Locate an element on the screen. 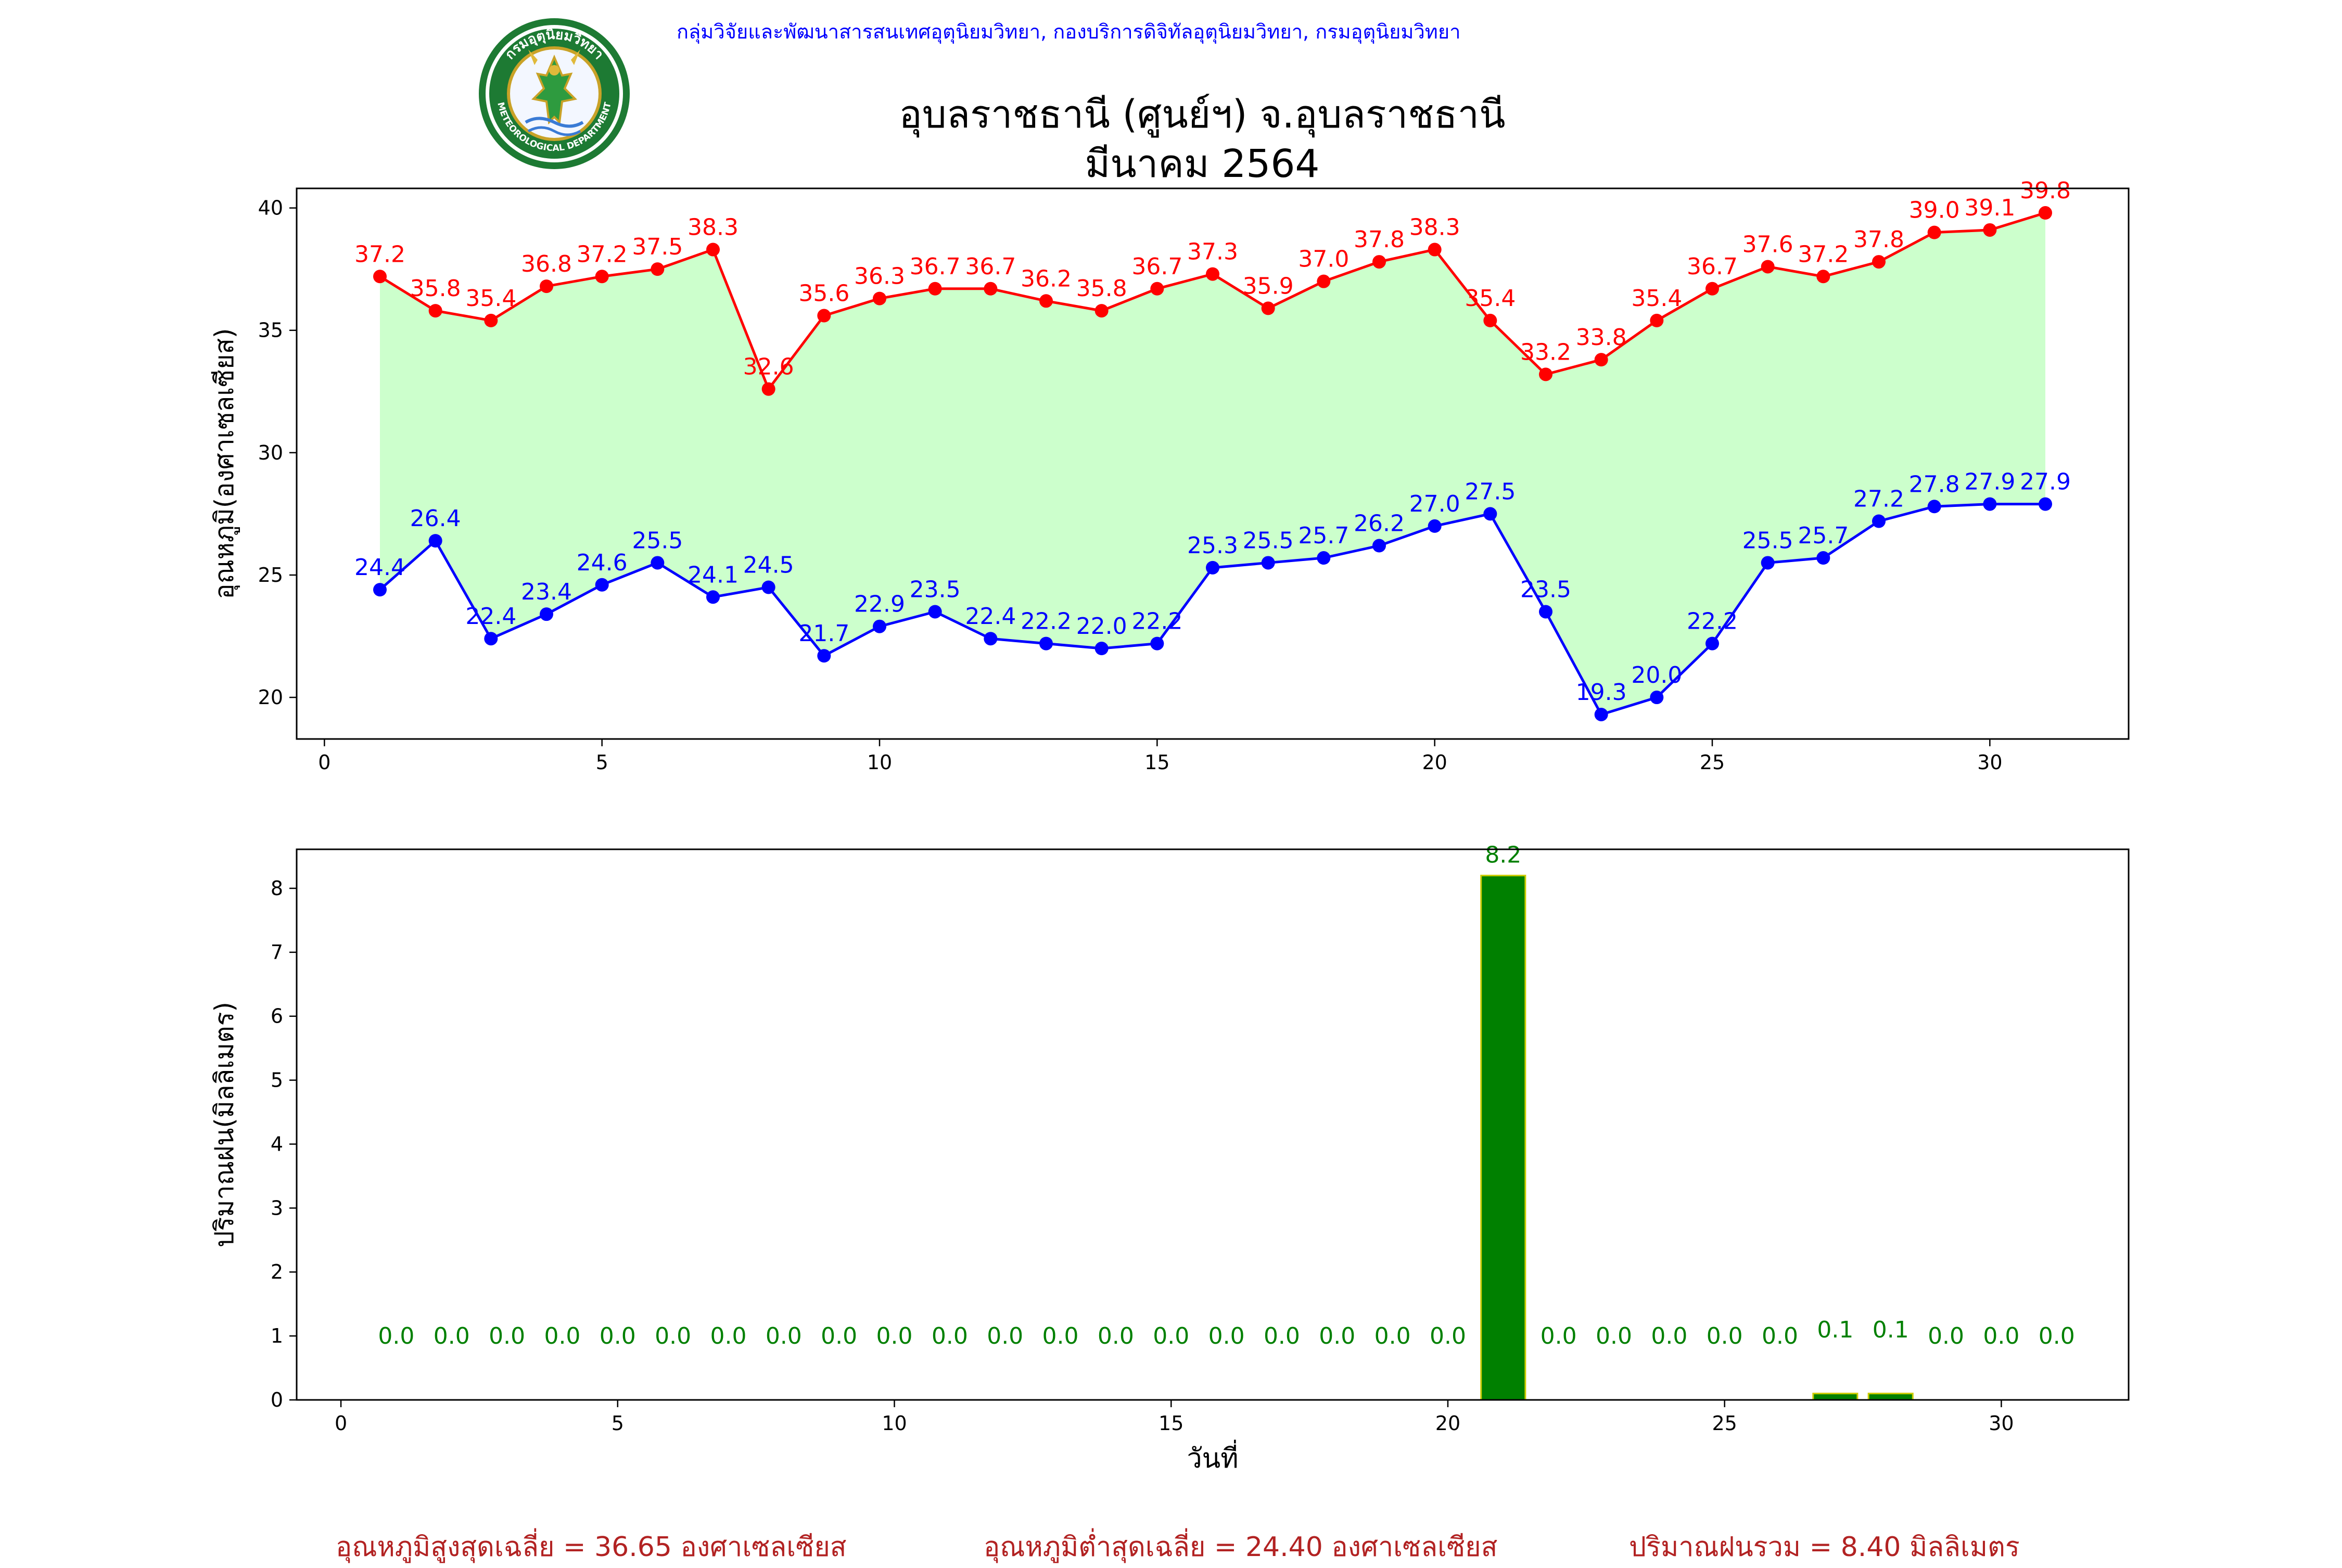 This screenshot has height=1568, width=2342. temp-x-tick-label: 30 is located at coordinates (1990, 763).